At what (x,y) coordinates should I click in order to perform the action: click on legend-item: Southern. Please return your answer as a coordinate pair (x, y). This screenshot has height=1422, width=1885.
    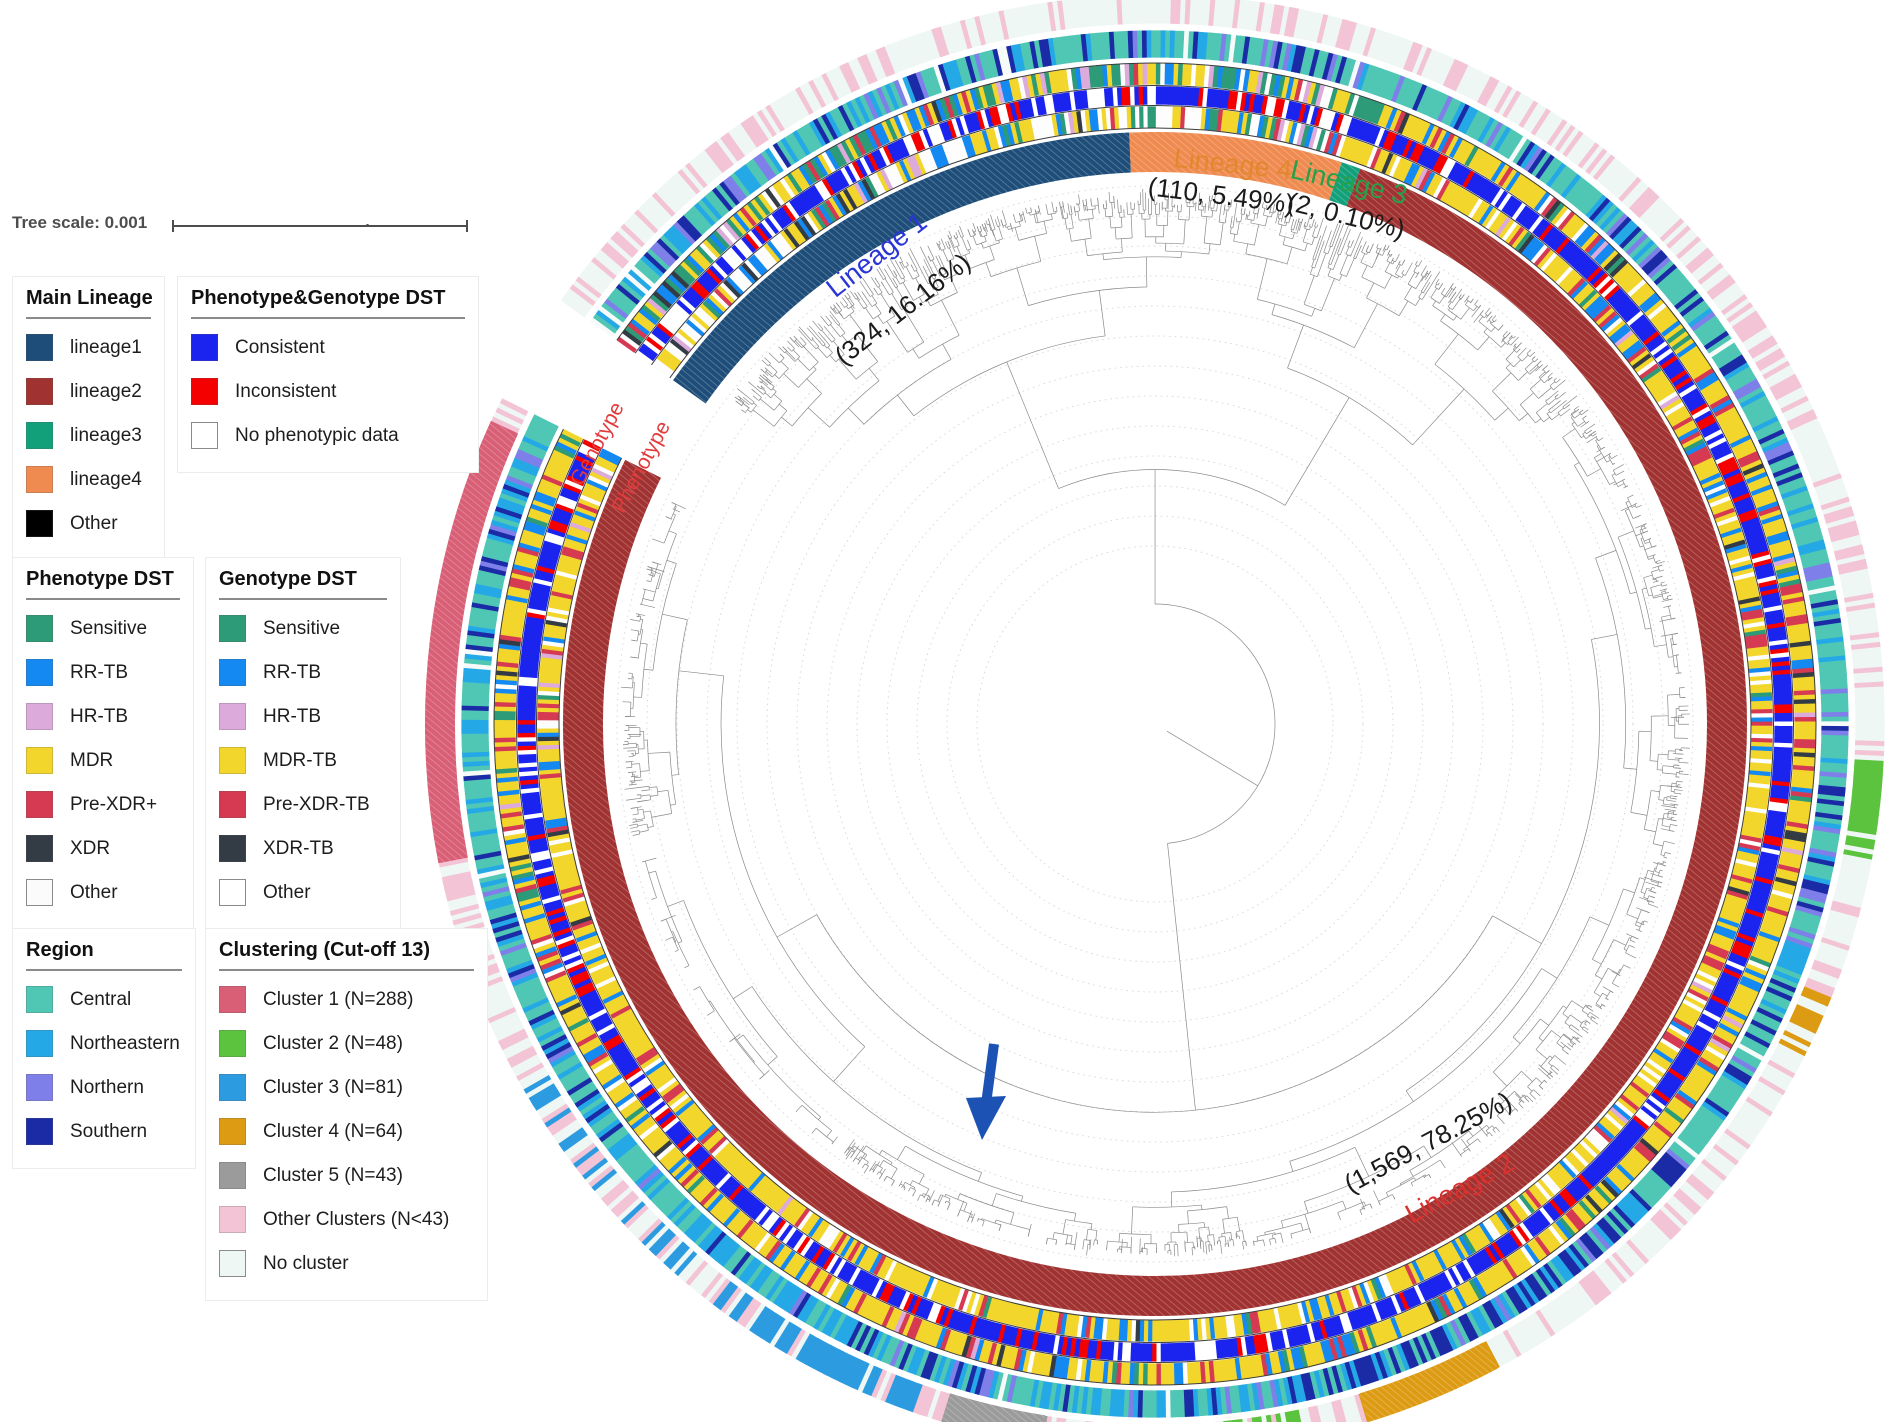
    Looking at the image, I should click on (104, 1131).